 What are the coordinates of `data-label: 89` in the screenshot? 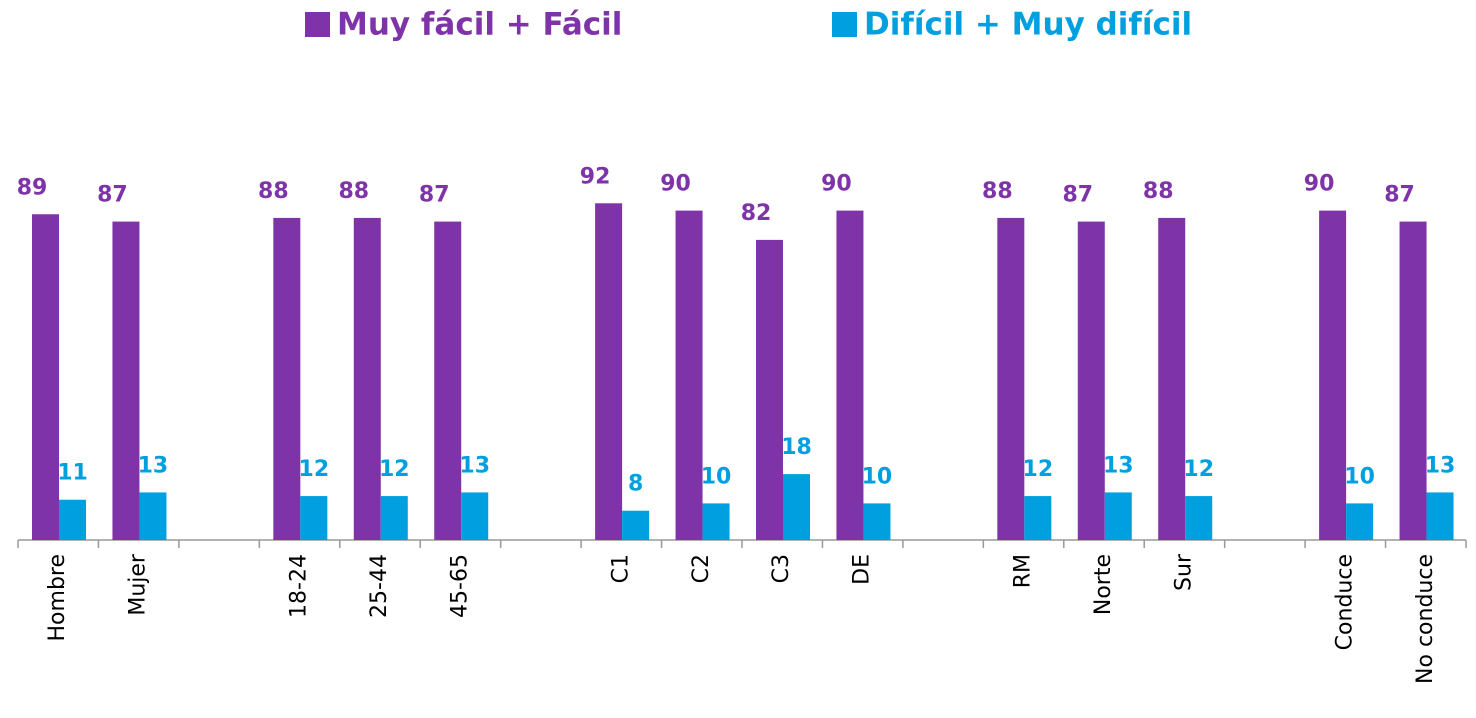 It's located at (32, 187).